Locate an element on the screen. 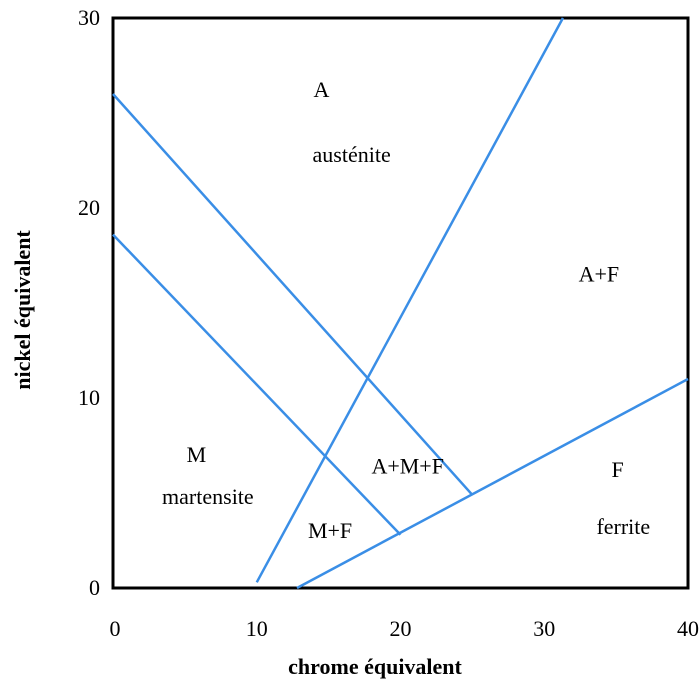  region-label: A+F is located at coordinates (599, 274).